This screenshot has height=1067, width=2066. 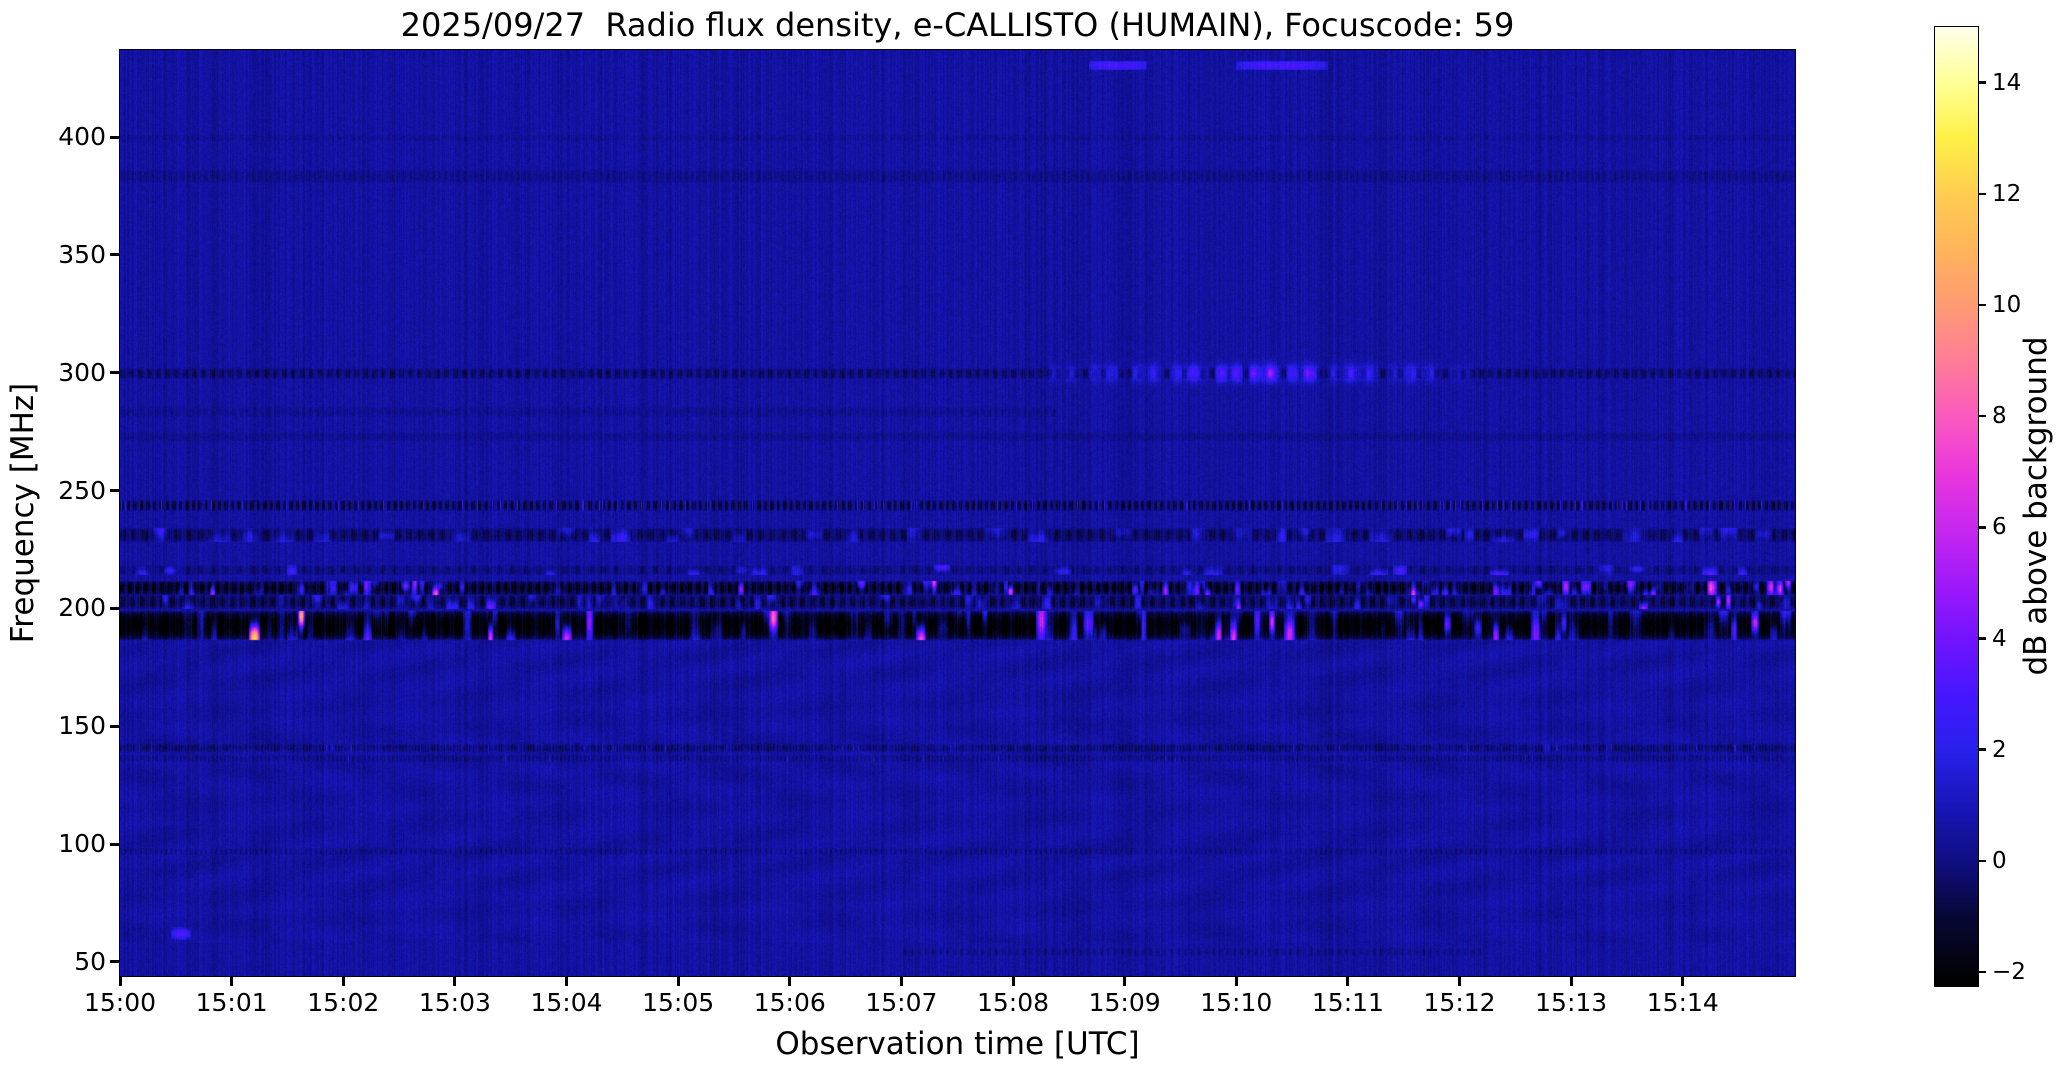 What do you see at coordinates (454, 1002) in the screenshot?
I see `x-tick-label: 15:03` at bounding box center [454, 1002].